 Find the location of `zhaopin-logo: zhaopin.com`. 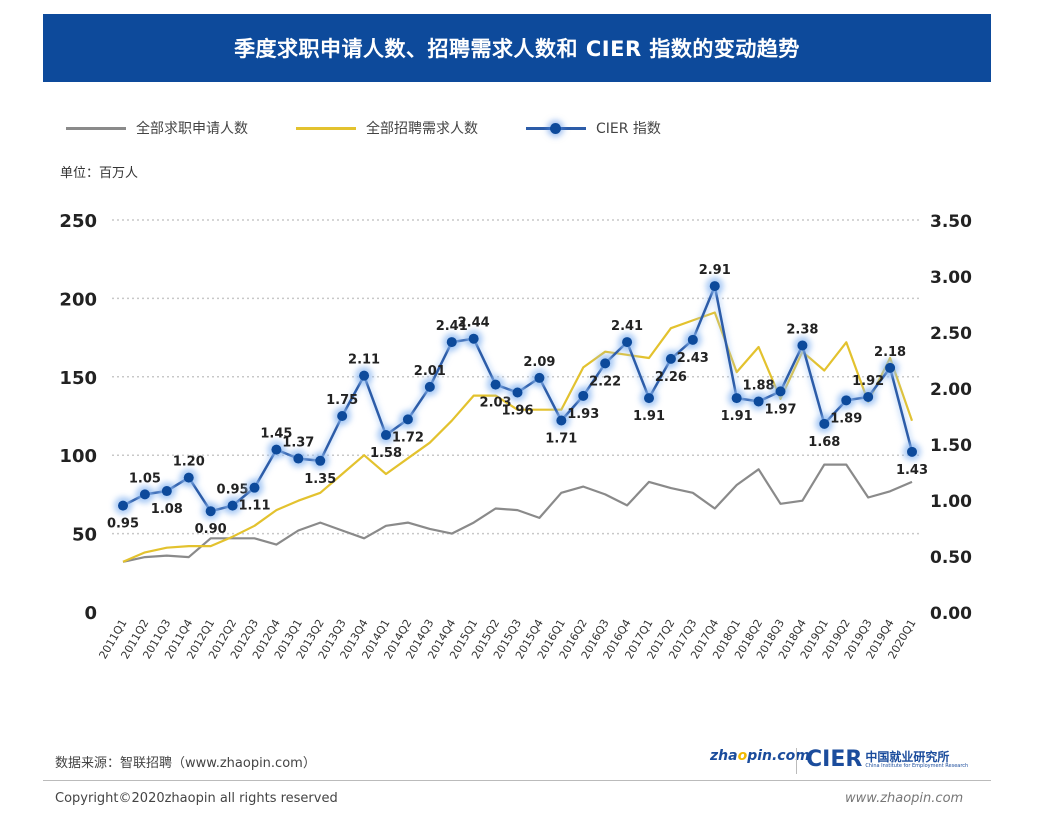

zhaopin-logo: zhaopin.com is located at coordinates (760, 756).